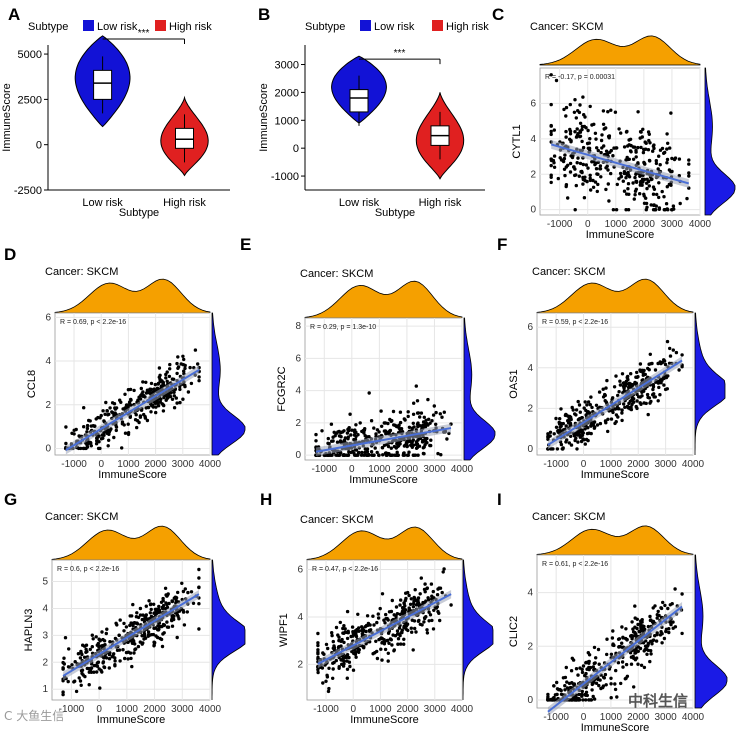  Describe the element at coordinates (88, 569) in the screenshot. I see `correlation-annotation: R = 0.6, p < 2.2e-16` at that location.